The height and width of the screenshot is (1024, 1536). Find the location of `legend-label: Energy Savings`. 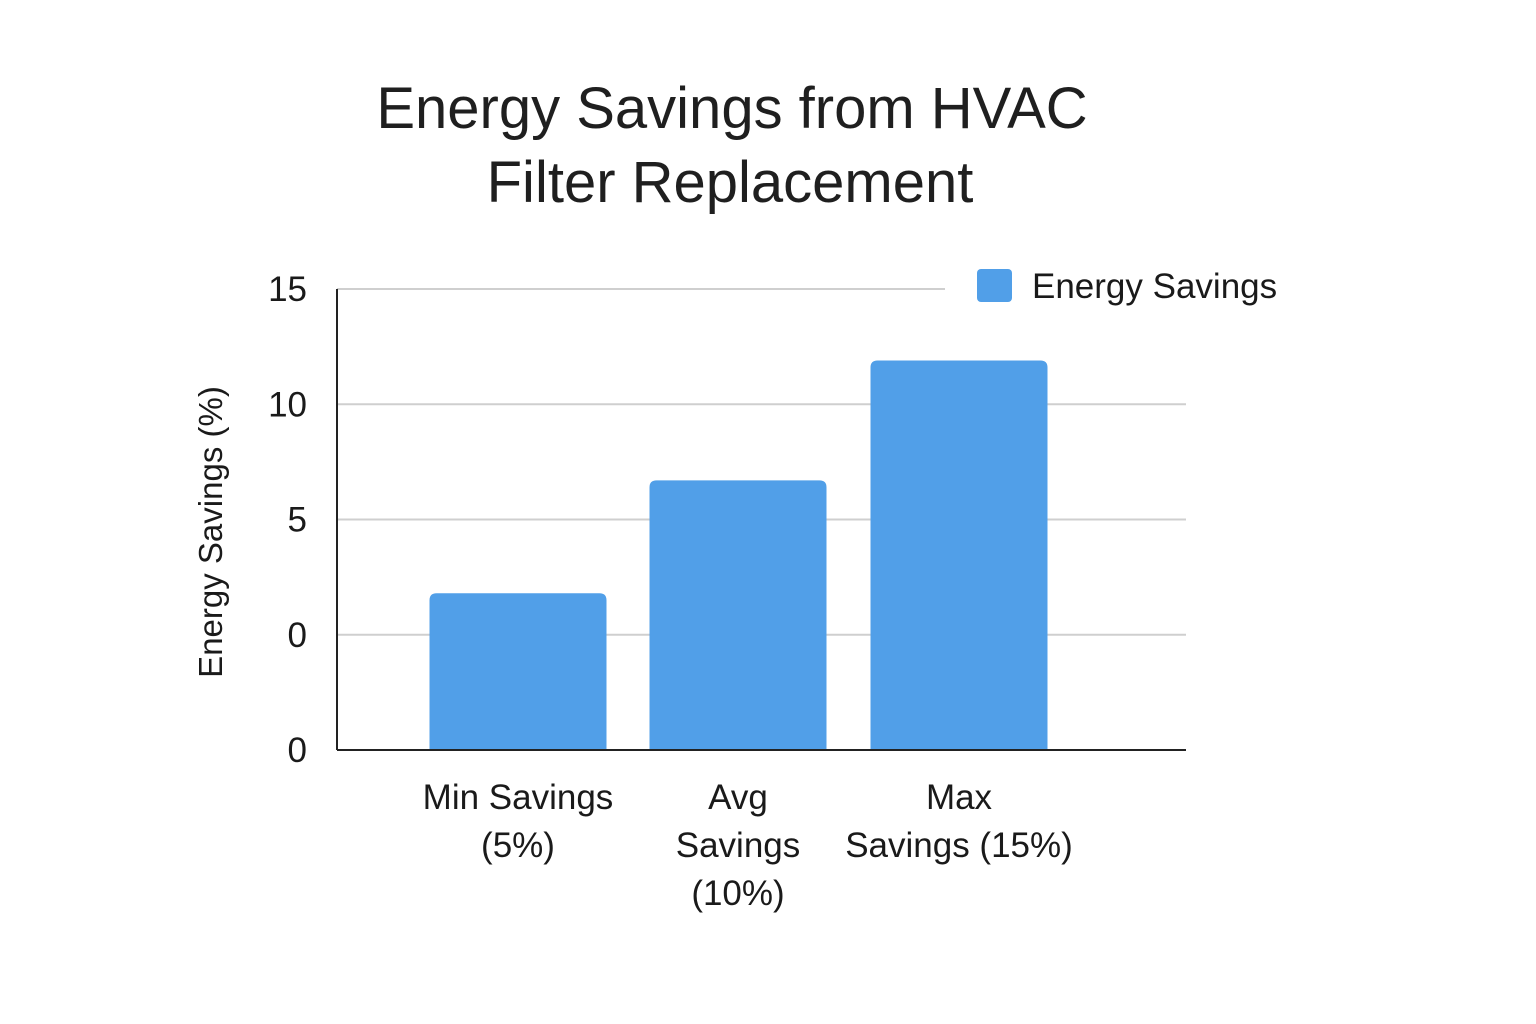

legend-label: Energy Savings is located at coordinates (1154, 286).